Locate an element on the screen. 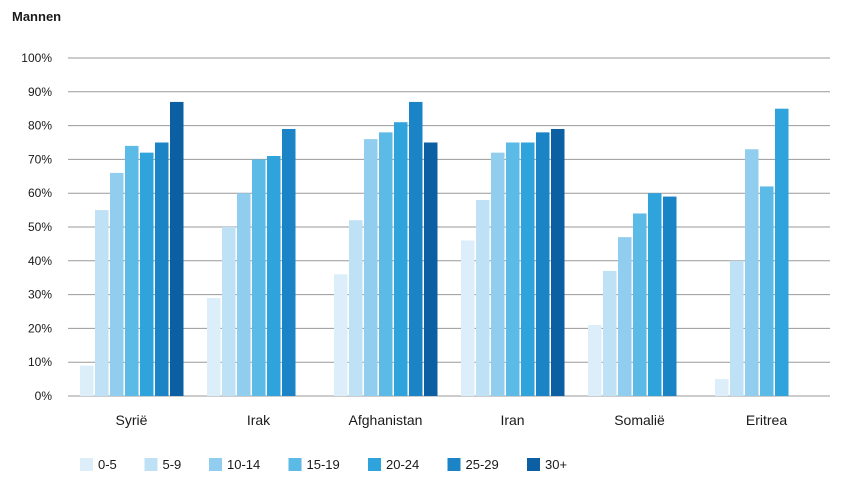  legend-label: 20-24 is located at coordinates (402, 464).